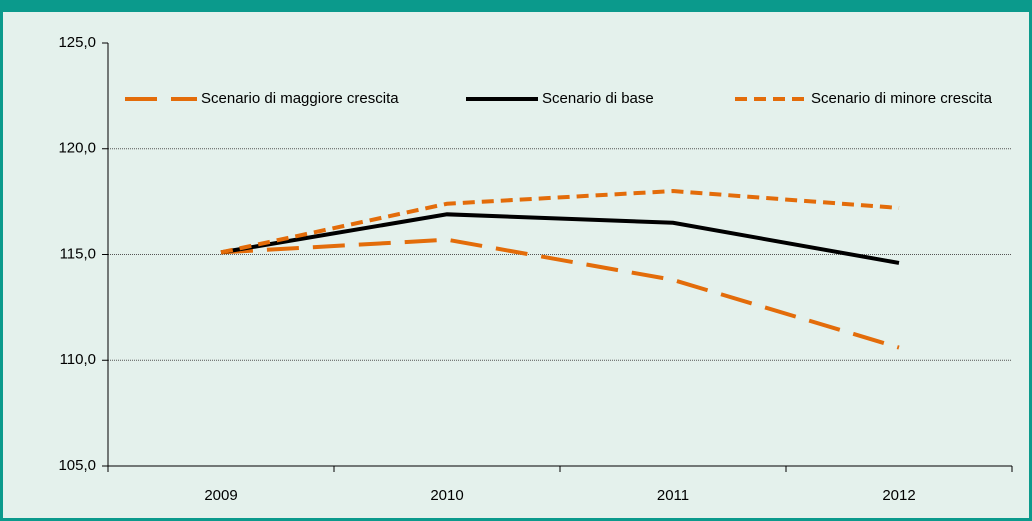  Describe the element at coordinates (77, 465) in the screenshot. I see `y-tick-label: 105,0` at that location.